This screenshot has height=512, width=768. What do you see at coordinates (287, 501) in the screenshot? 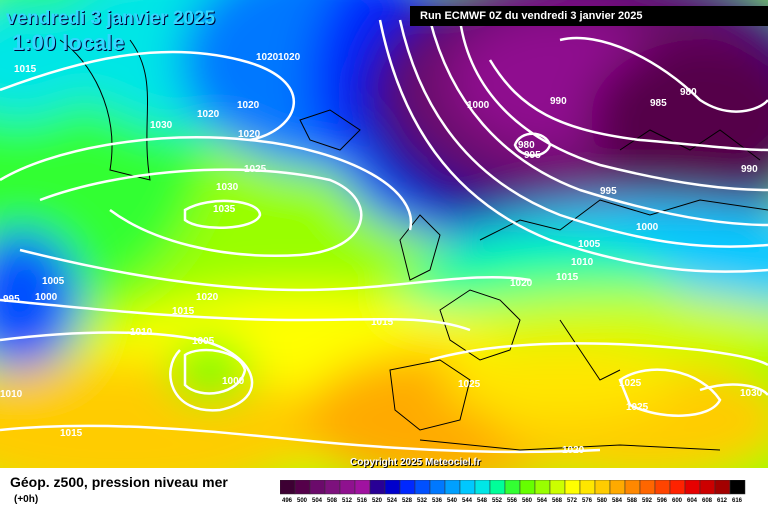
I see `legend-tick-label: 496` at bounding box center [287, 501].